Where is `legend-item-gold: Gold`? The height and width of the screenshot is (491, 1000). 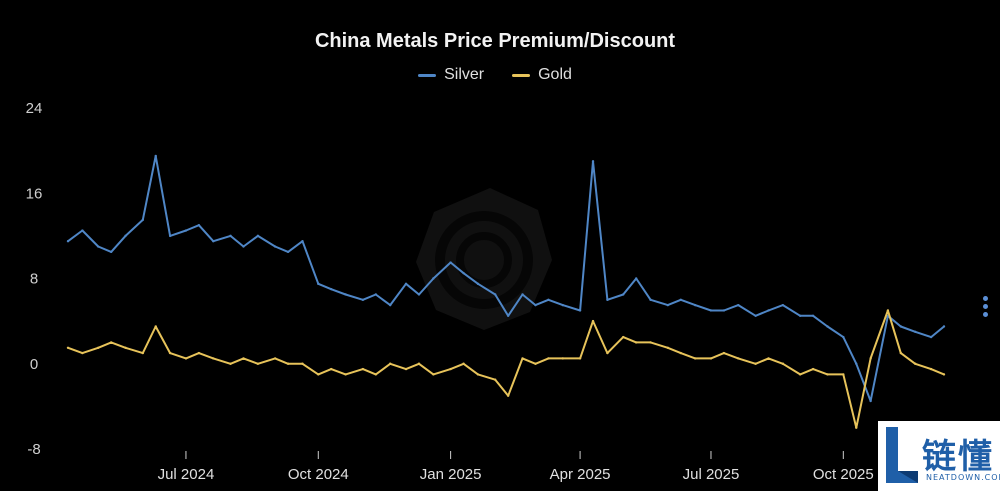 legend-item-gold: Gold is located at coordinates (542, 75).